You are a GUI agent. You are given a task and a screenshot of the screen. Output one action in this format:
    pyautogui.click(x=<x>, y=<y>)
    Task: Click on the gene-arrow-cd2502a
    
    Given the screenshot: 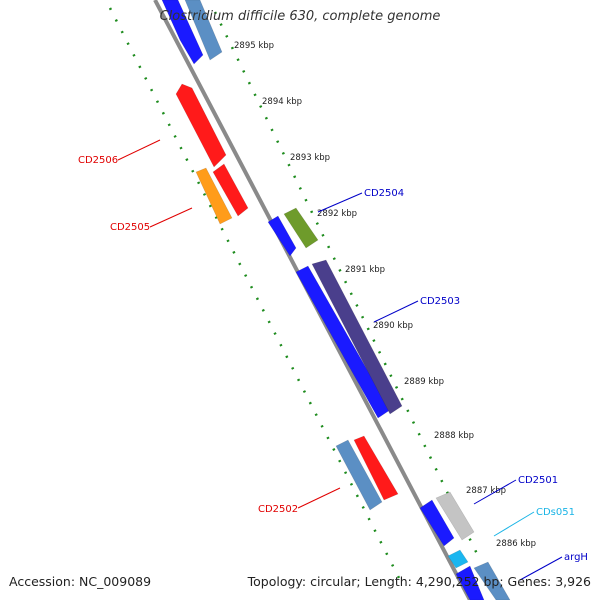 What is the action you would take?
    pyautogui.click(x=359, y=475)
    